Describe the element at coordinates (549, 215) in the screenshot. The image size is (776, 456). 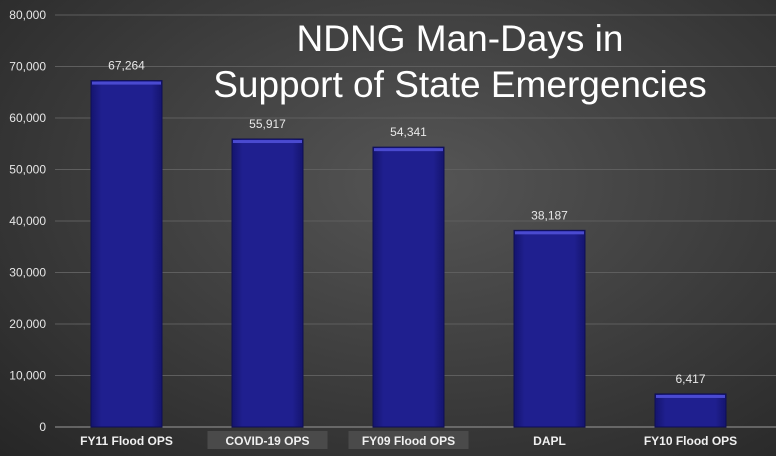
I see `data-label: 38,187` at that location.